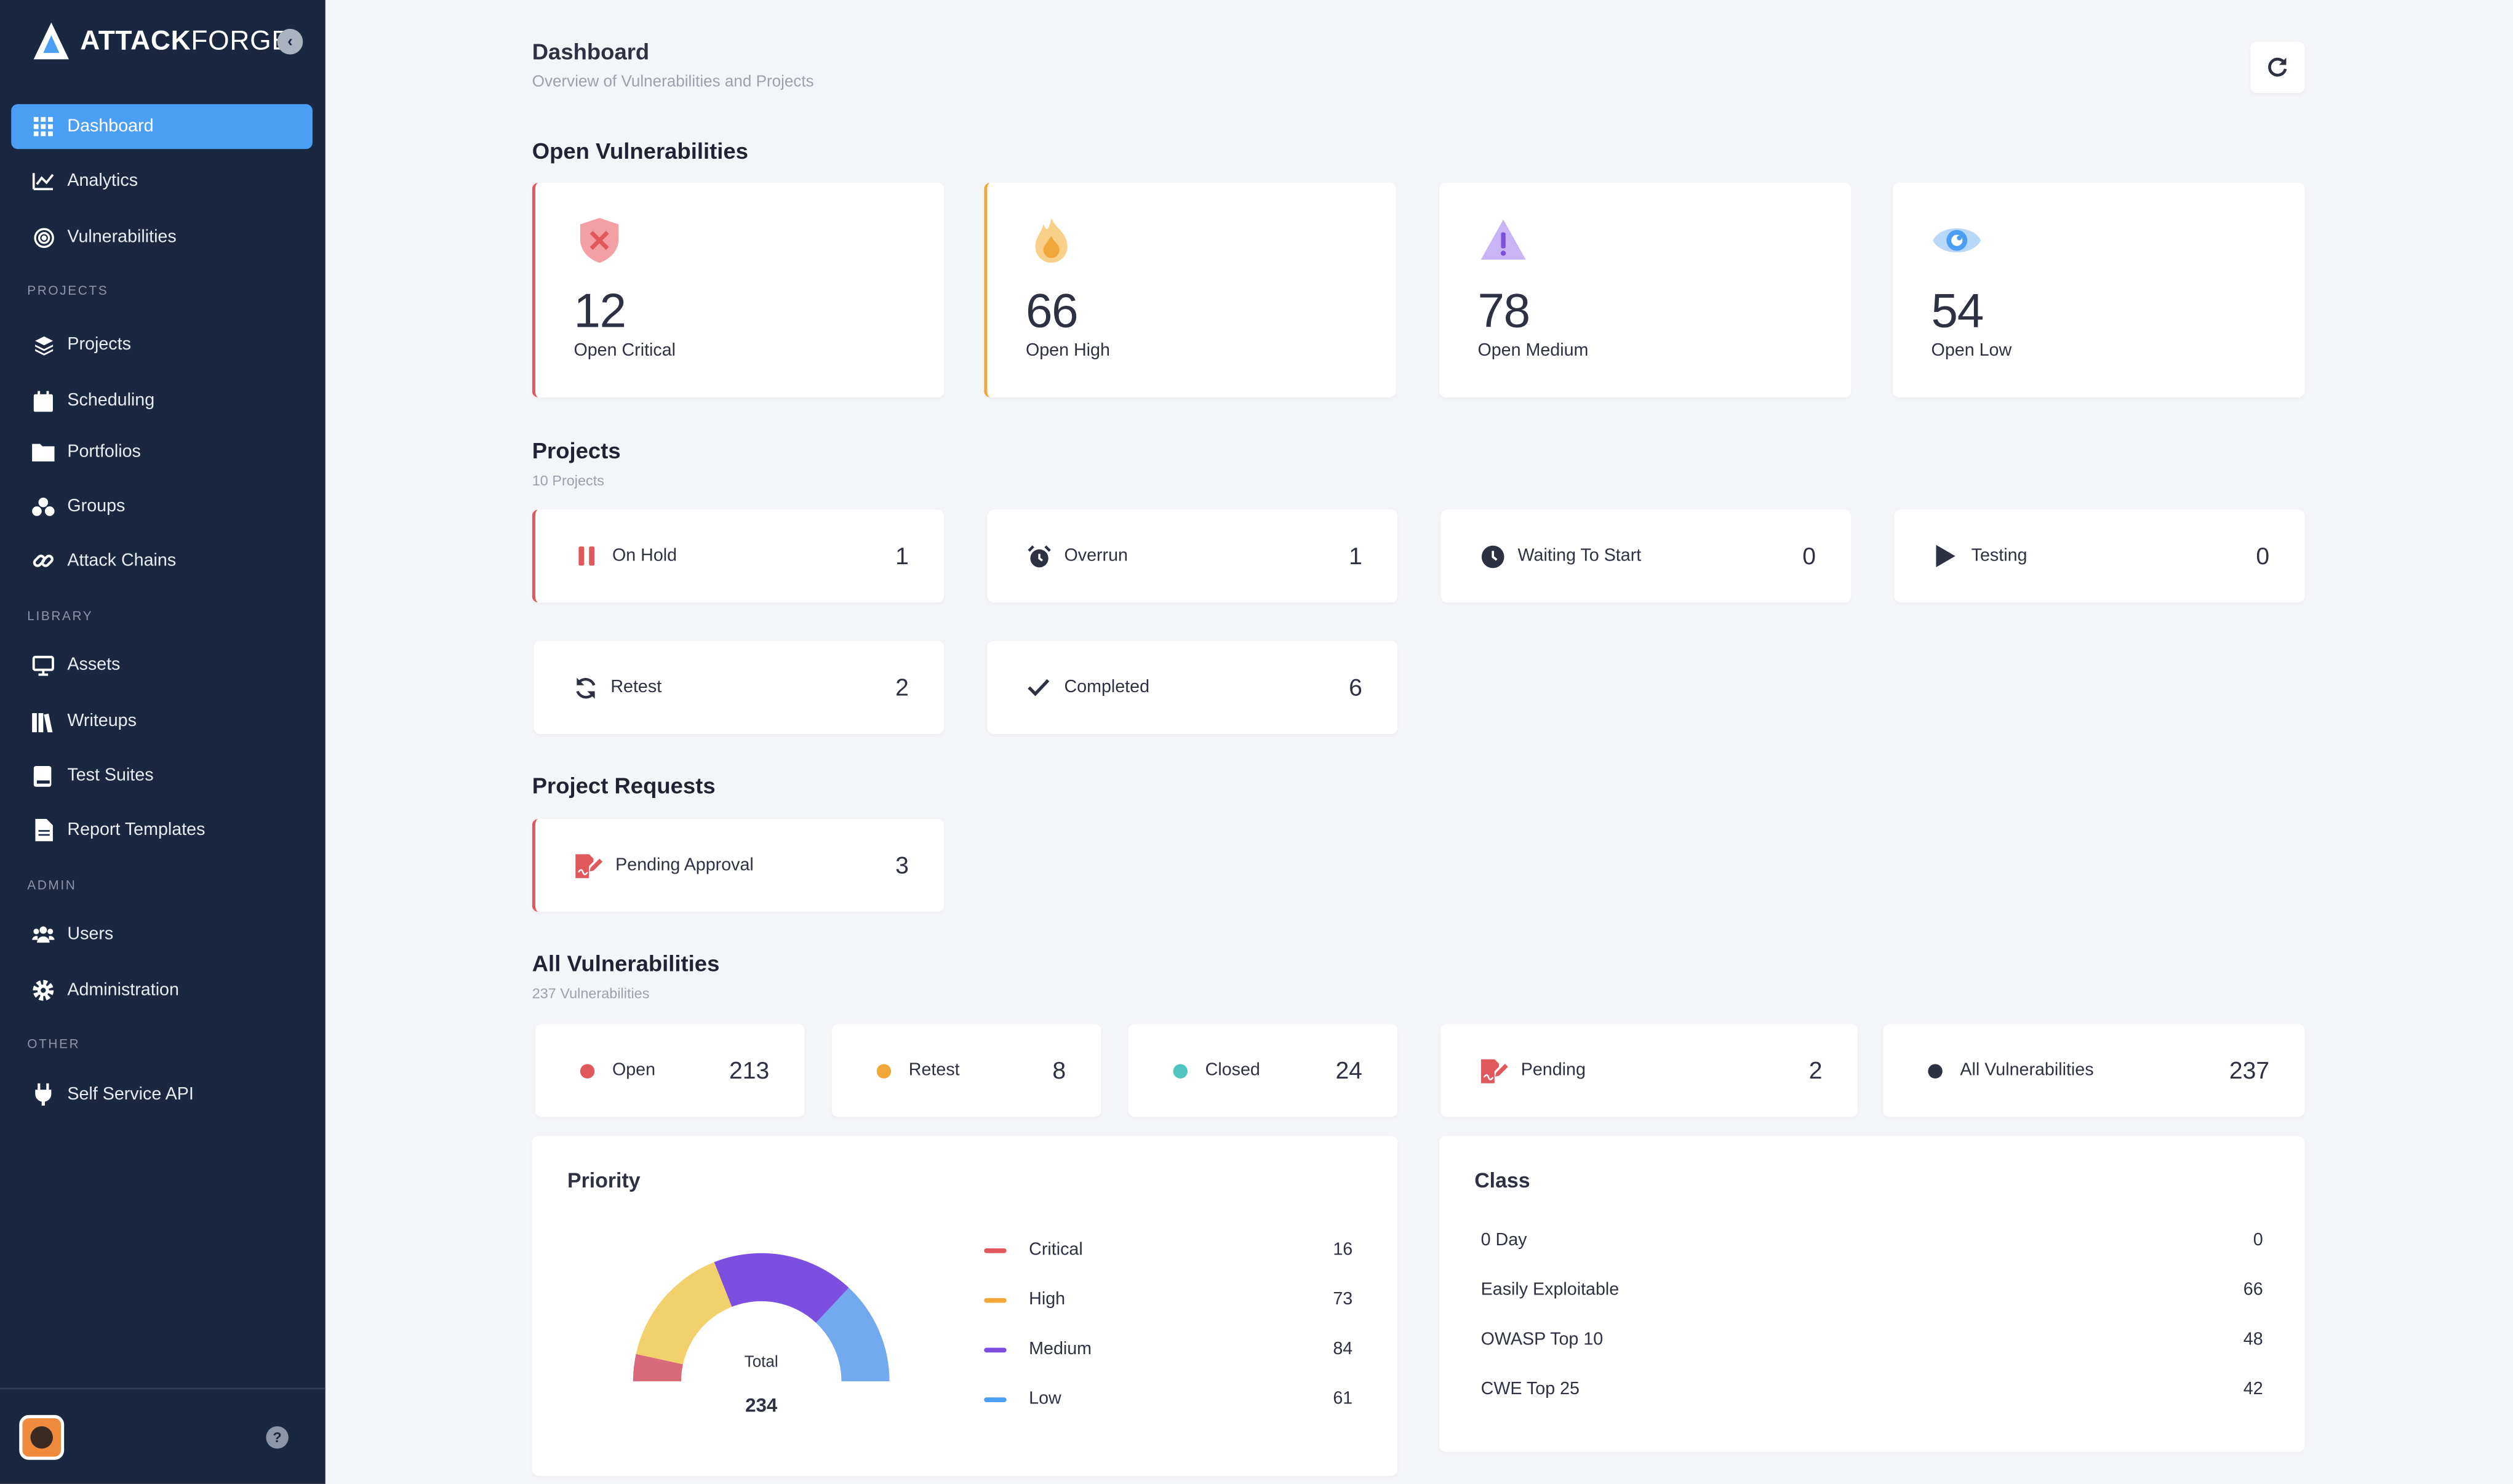 The width and height of the screenshot is (2513, 1484). What do you see at coordinates (43, 452) in the screenshot?
I see `folder-icon` at bounding box center [43, 452].